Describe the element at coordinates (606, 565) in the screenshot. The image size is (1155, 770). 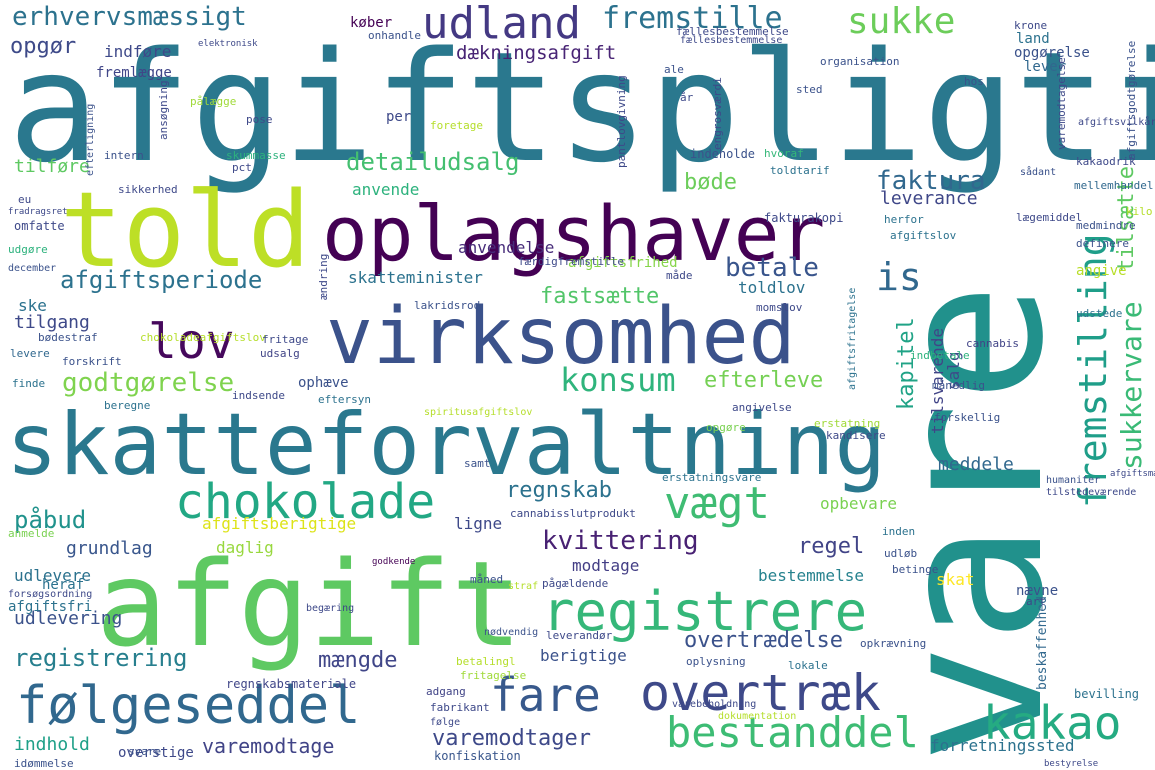
I see `word: modtage` at that location.